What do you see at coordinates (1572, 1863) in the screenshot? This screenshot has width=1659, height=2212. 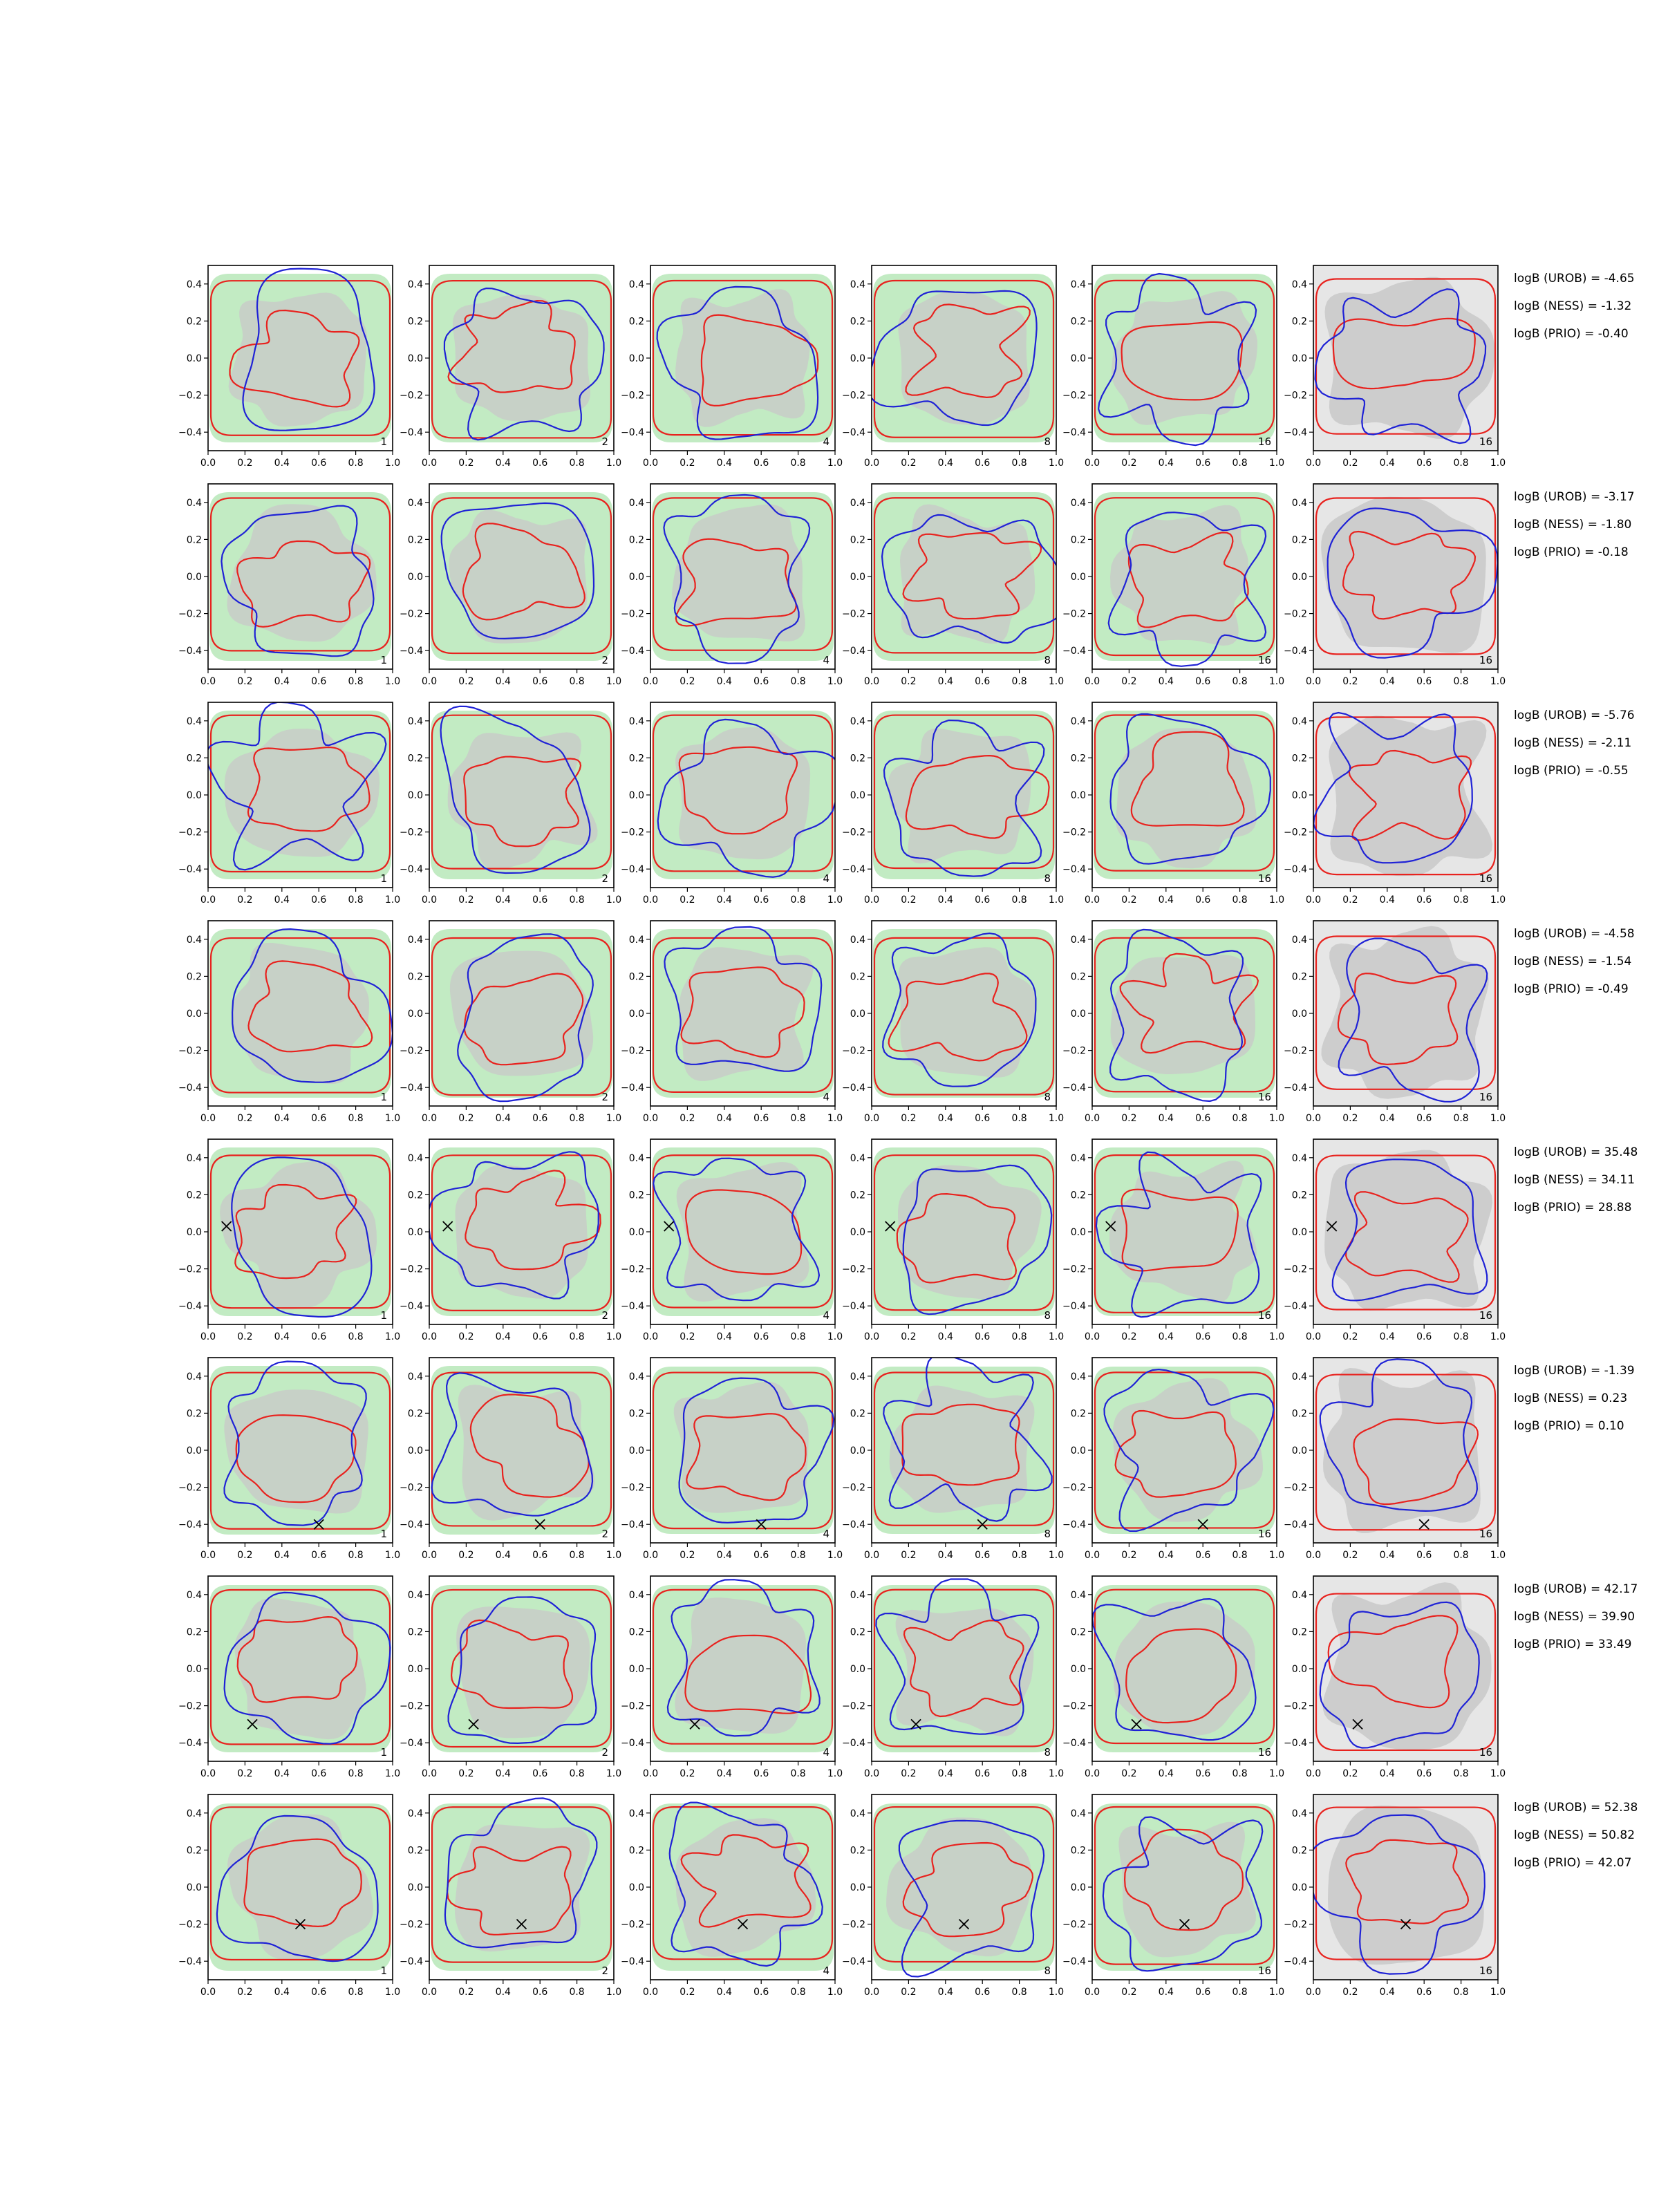 I see `logB-prio-label: logB (PRIO) = 42.07` at bounding box center [1572, 1863].